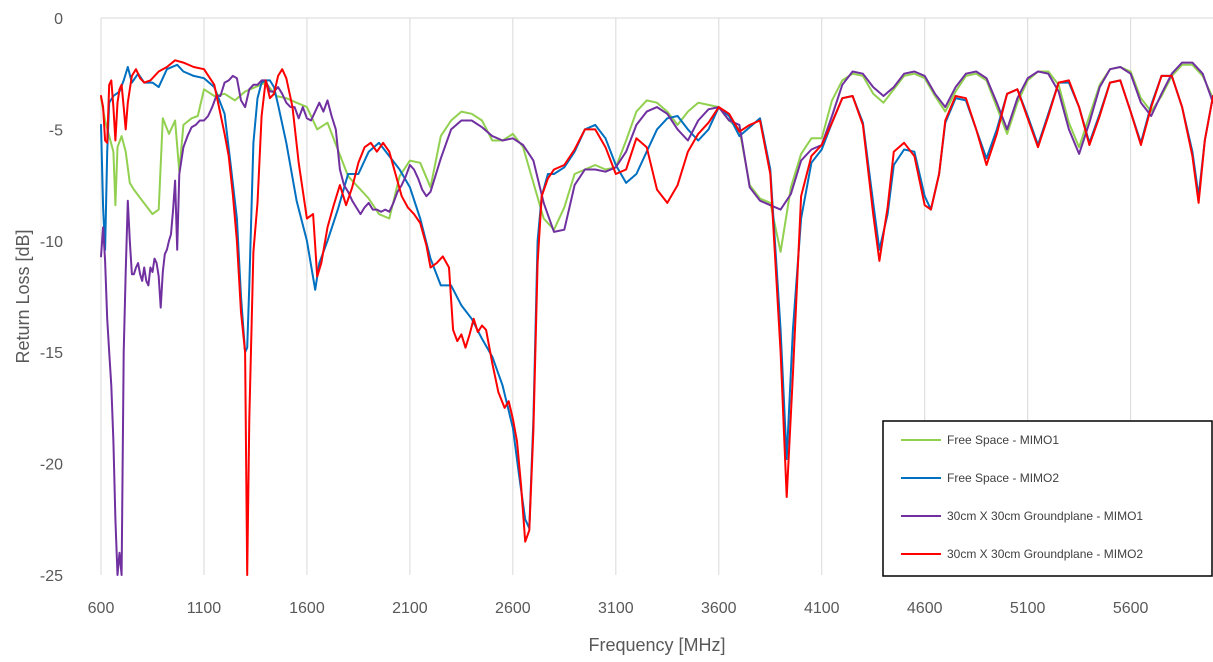  I want to click on x-tick-label: 600, so click(101, 608).